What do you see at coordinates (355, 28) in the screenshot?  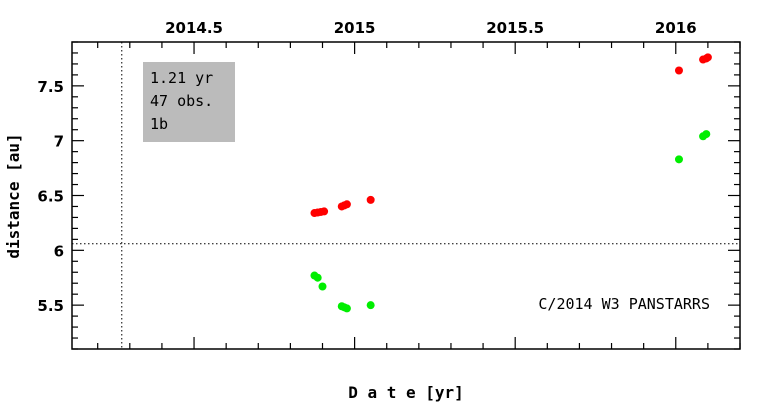 I see `x-tick-label: 2015` at bounding box center [355, 28].